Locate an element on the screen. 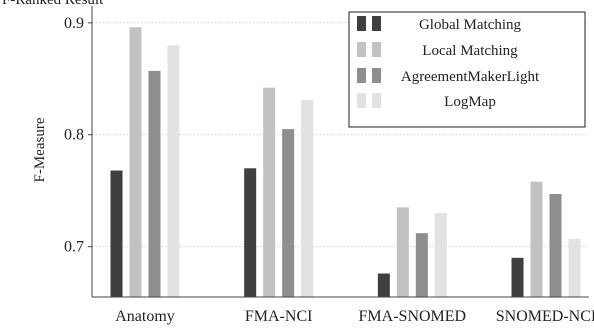 This screenshot has height=328, width=594. x-tick-labels: Anatomy FMA-NCI FMA-SNOMED SNOMED-NCI is located at coordinates (354, 316).